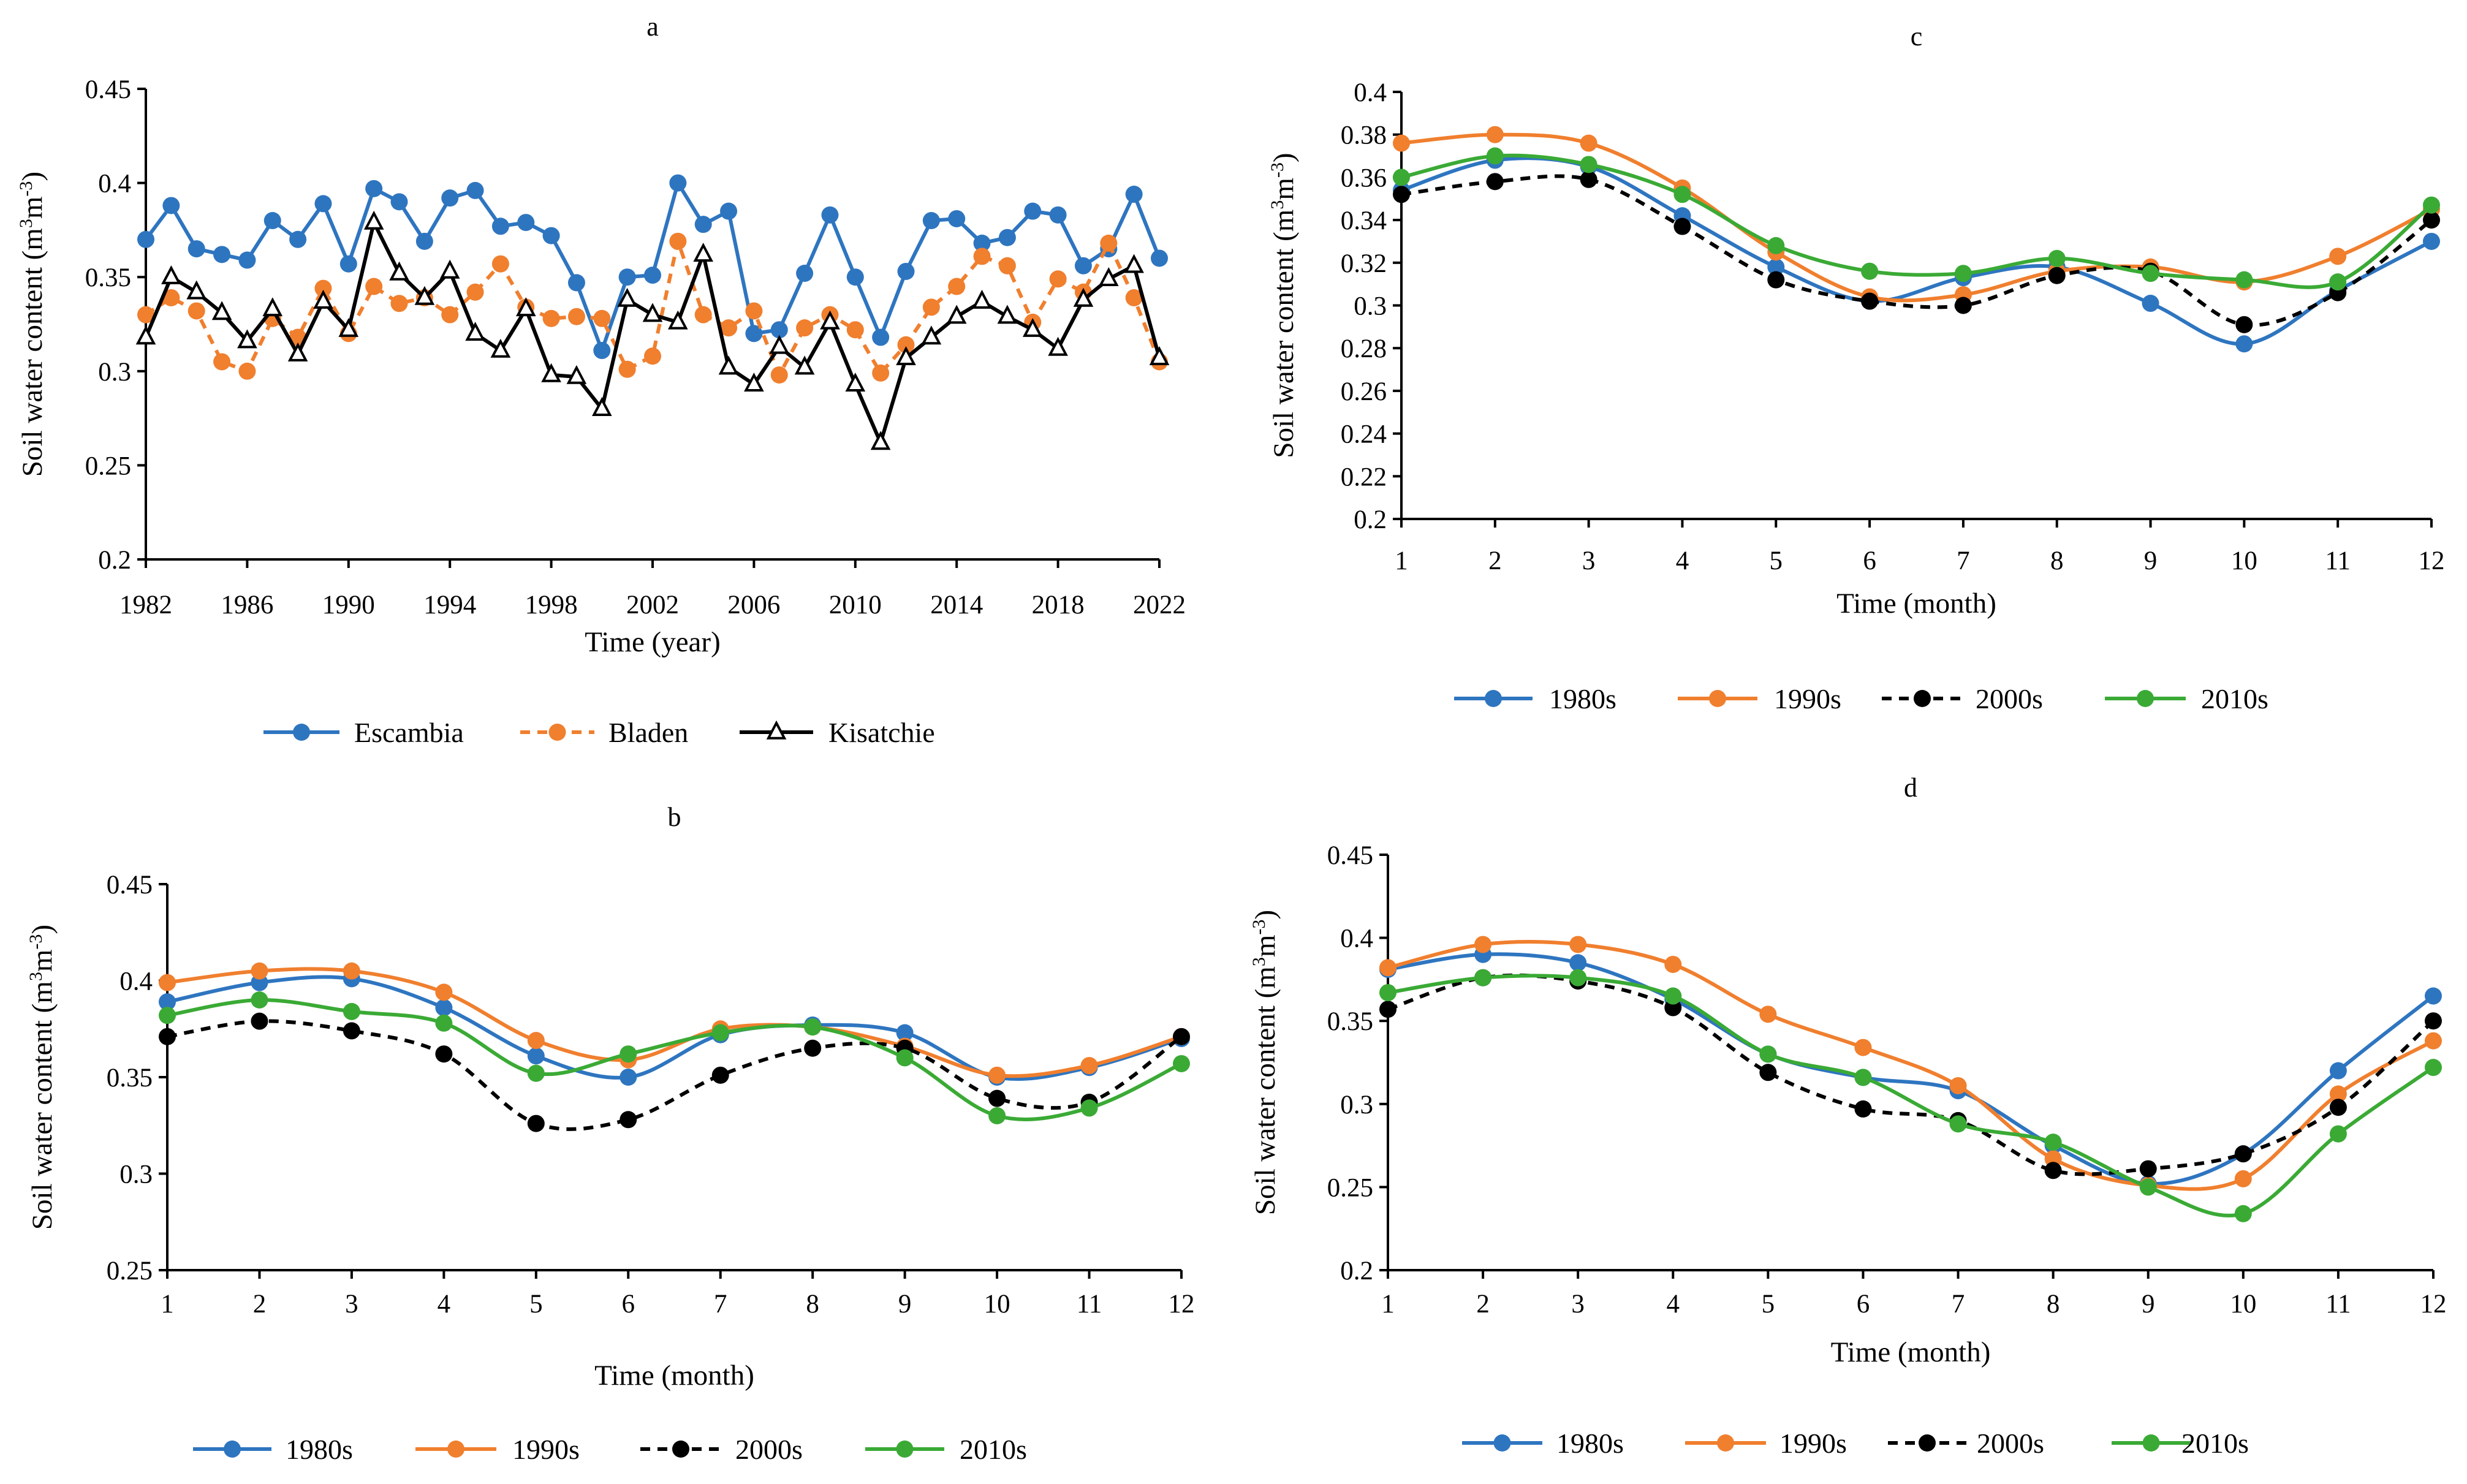 Image resolution: width=2467 pixels, height=1484 pixels. I want to click on x-tick-label: 6, so click(628, 1304).